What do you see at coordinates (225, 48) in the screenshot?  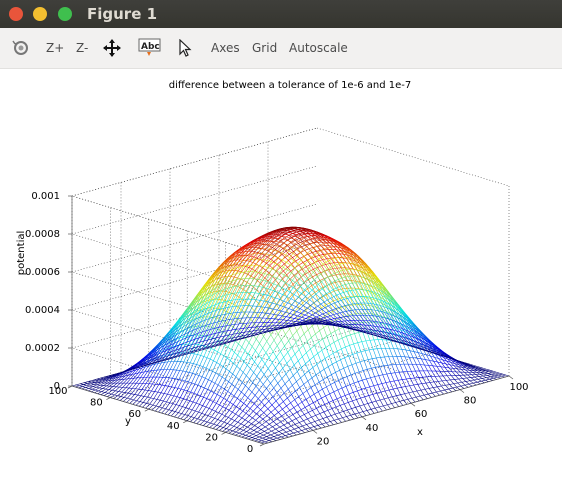 I see `axes-button: Axes` at bounding box center [225, 48].